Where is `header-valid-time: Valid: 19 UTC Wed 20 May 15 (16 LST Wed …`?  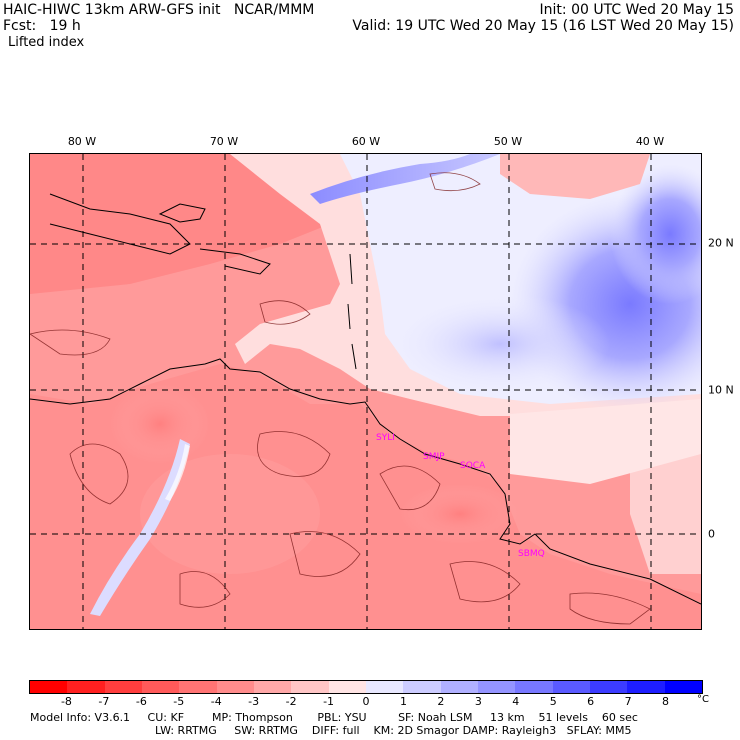 header-valid-time: Valid: 19 UTC Wed 20 May 15 (16 LST Wed … is located at coordinates (543, 26).